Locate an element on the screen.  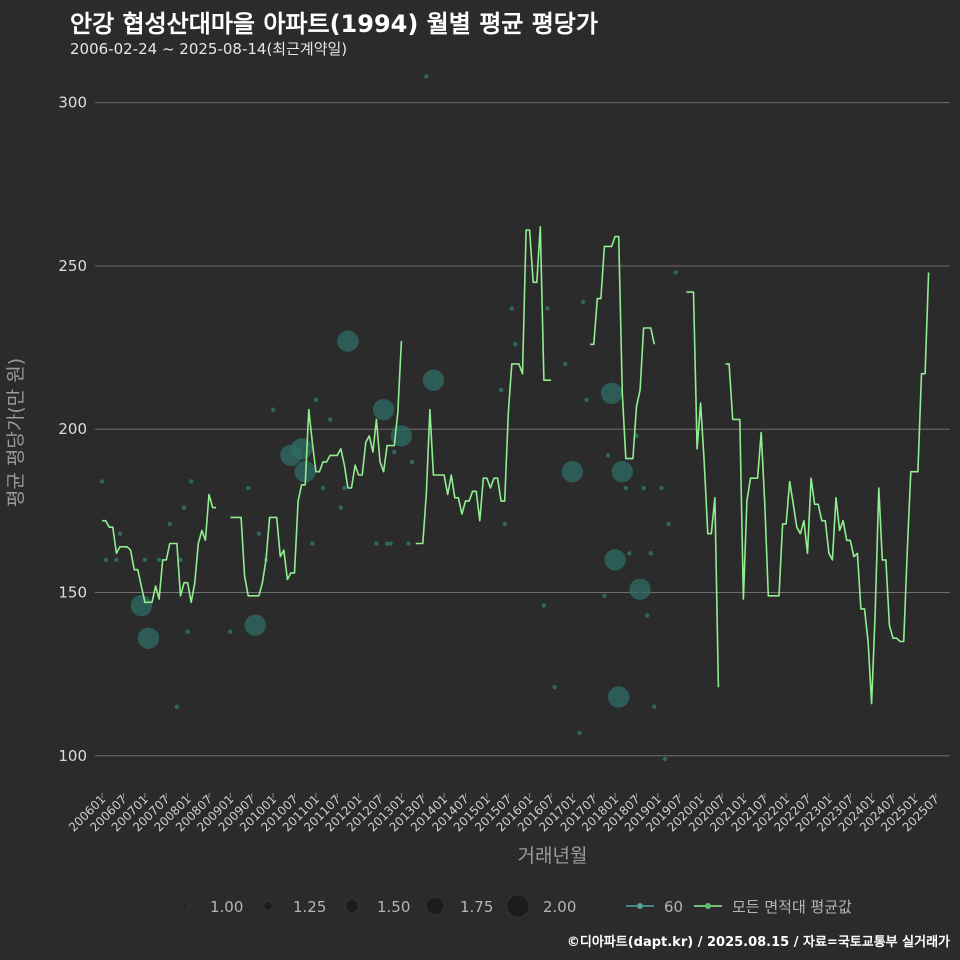
size-legend-label: 1.50 is located at coordinates (393, 907).